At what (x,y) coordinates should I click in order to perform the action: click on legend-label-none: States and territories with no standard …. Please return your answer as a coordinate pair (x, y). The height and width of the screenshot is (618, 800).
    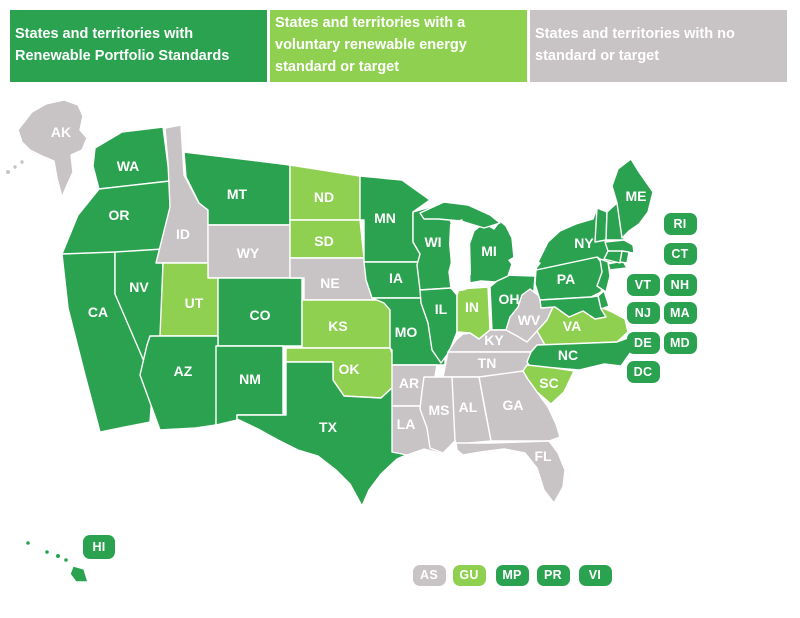
    Looking at the image, I should click on (635, 45).